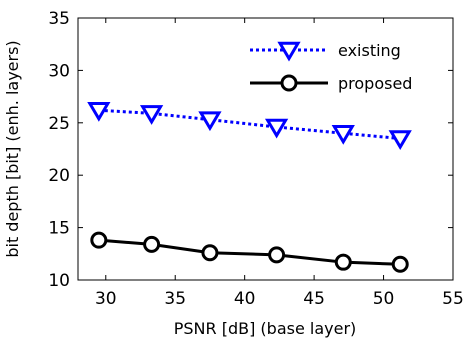  I want to click on legend-label-proposed: proposed, so click(375, 83).